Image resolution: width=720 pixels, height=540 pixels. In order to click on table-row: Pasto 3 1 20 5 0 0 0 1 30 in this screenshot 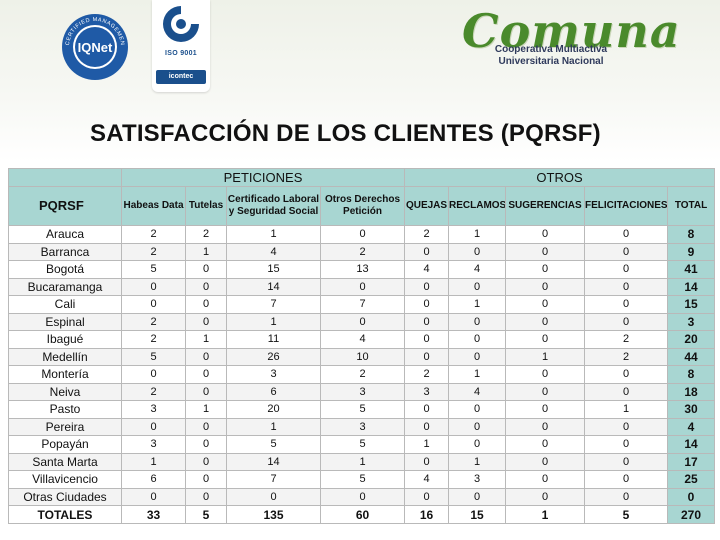, I will do `click(362, 409)`.